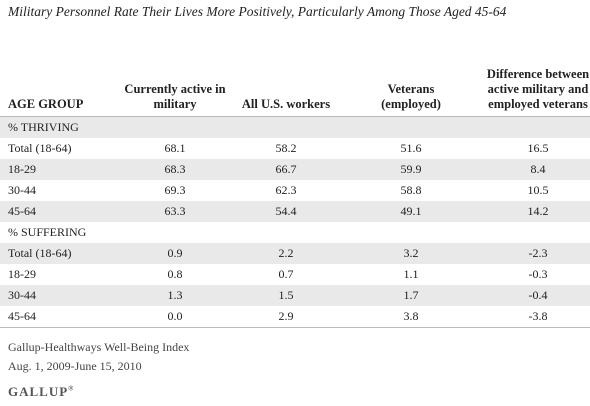 The width and height of the screenshot is (590, 406). Describe the element at coordinates (286, 274) in the screenshot. I see `cell-value: 0.7` at that location.